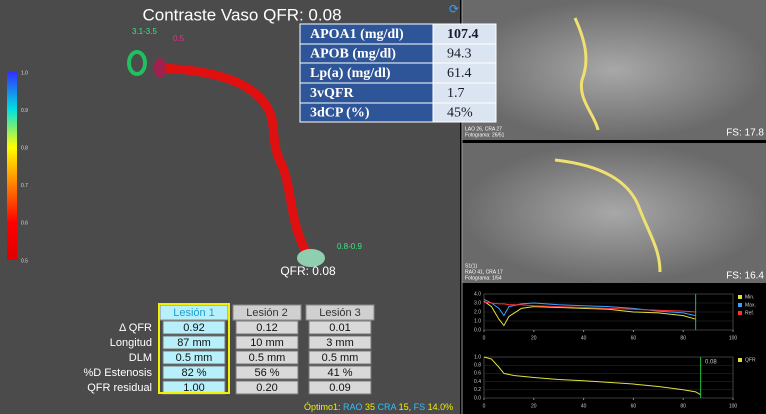 The image size is (766, 414). I want to click on cell-value: 10 mm, so click(267, 343).